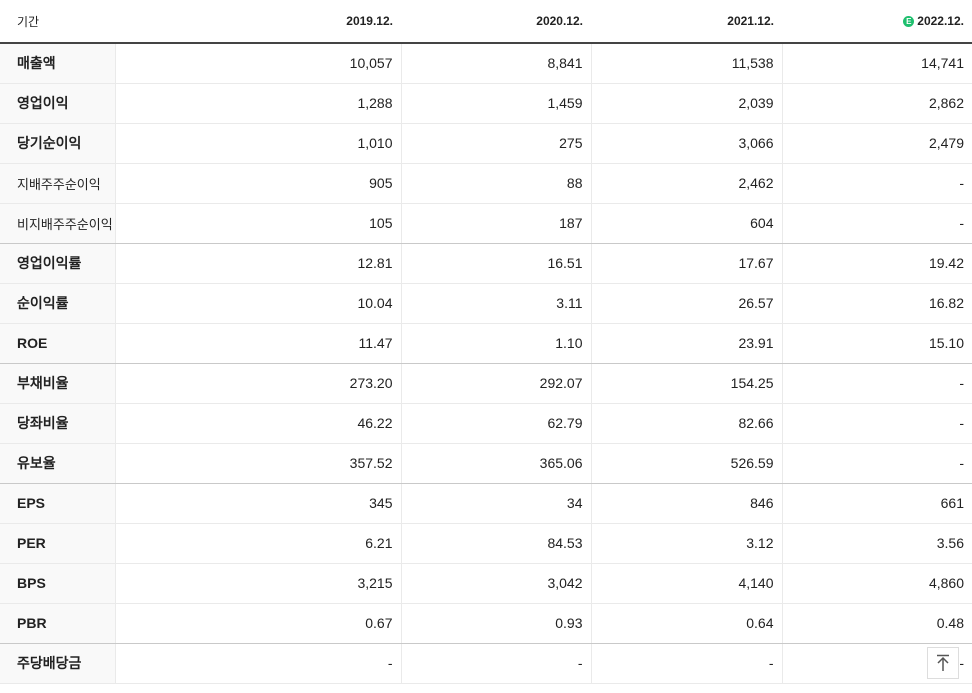 This screenshot has width=972, height=693. Describe the element at coordinates (57, 143) in the screenshot. I see `row-label: 당기순이익` at that location.